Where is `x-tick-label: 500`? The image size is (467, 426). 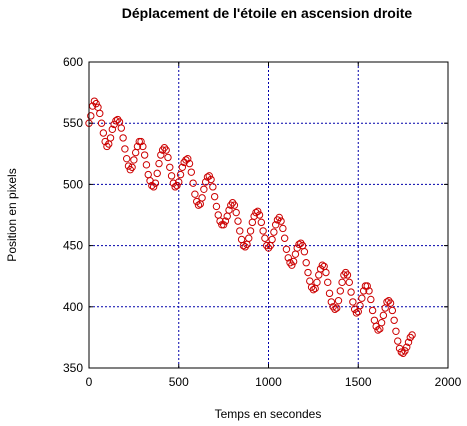 x-tick-label: 500 is located at coordinates (179, 382).